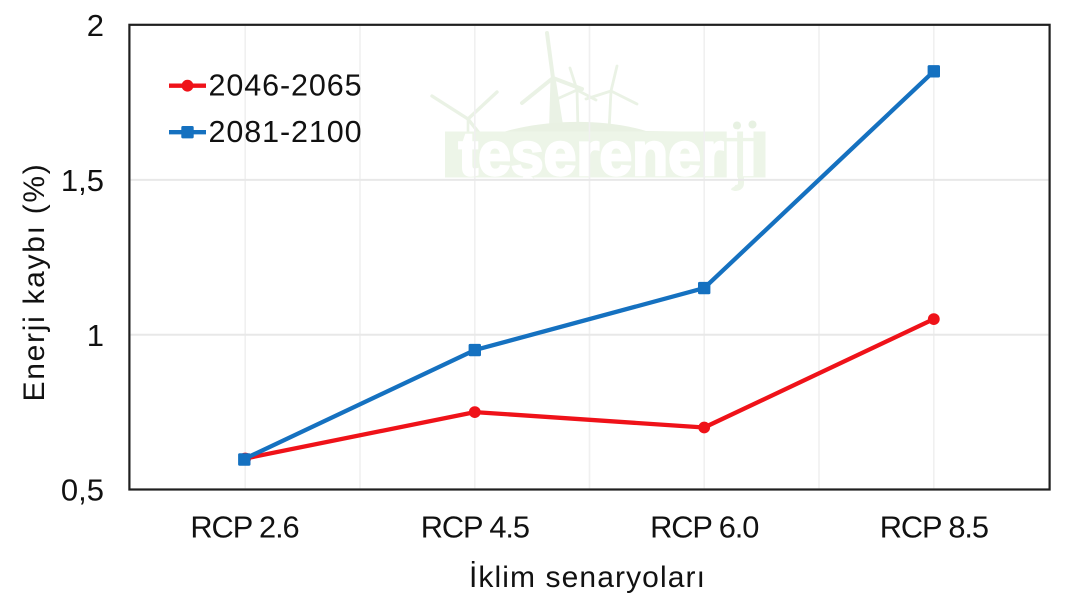 The height and width of the screenshot is (606, 1068). I want to click on svg-text: RCP 6.0, so click(704, 527).